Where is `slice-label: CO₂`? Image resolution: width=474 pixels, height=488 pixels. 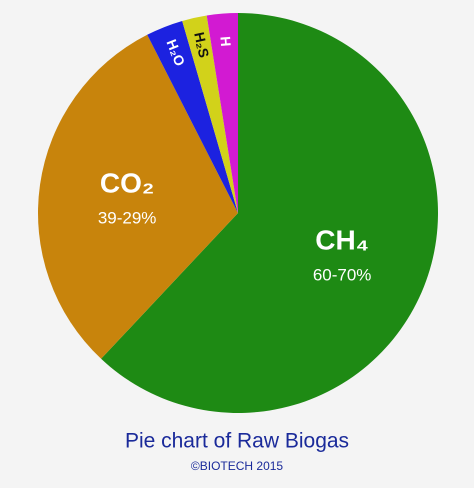
slice-label: CO₂ is located at coordinates (127, 183).